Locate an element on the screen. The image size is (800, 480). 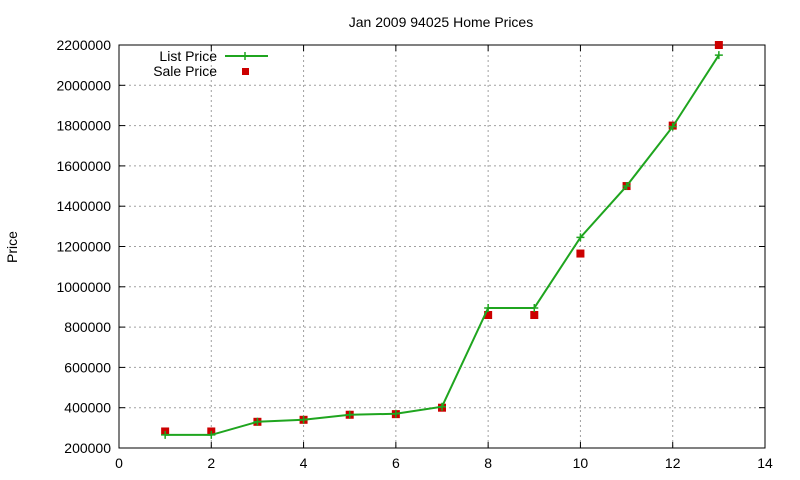
x-tick-label: 12 is located at coordinates (673, 463).